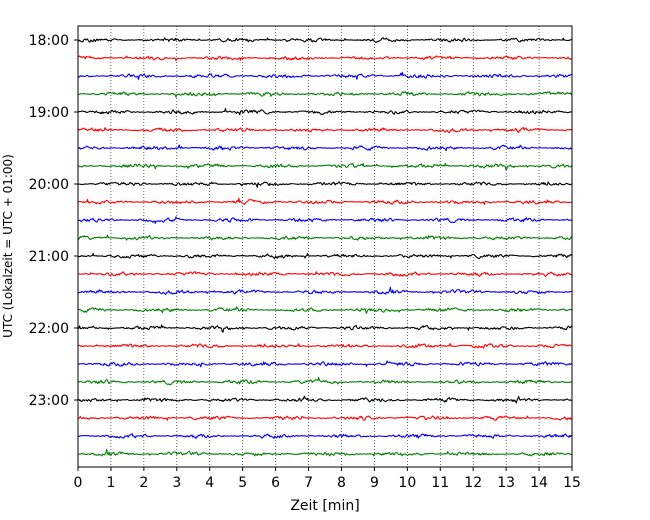 This screenshot has height=520, width=650. I want to click on x-tick-label: 0, so click(78, 483).